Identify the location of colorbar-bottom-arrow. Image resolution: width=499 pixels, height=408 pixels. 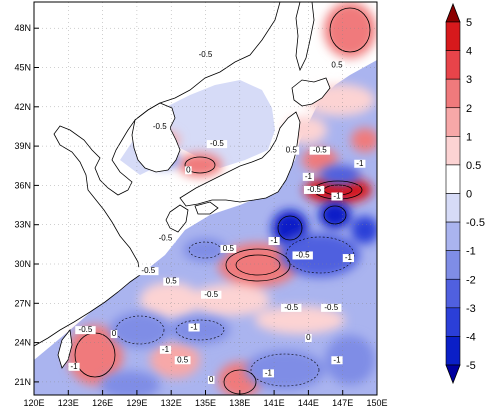
(453, 374).